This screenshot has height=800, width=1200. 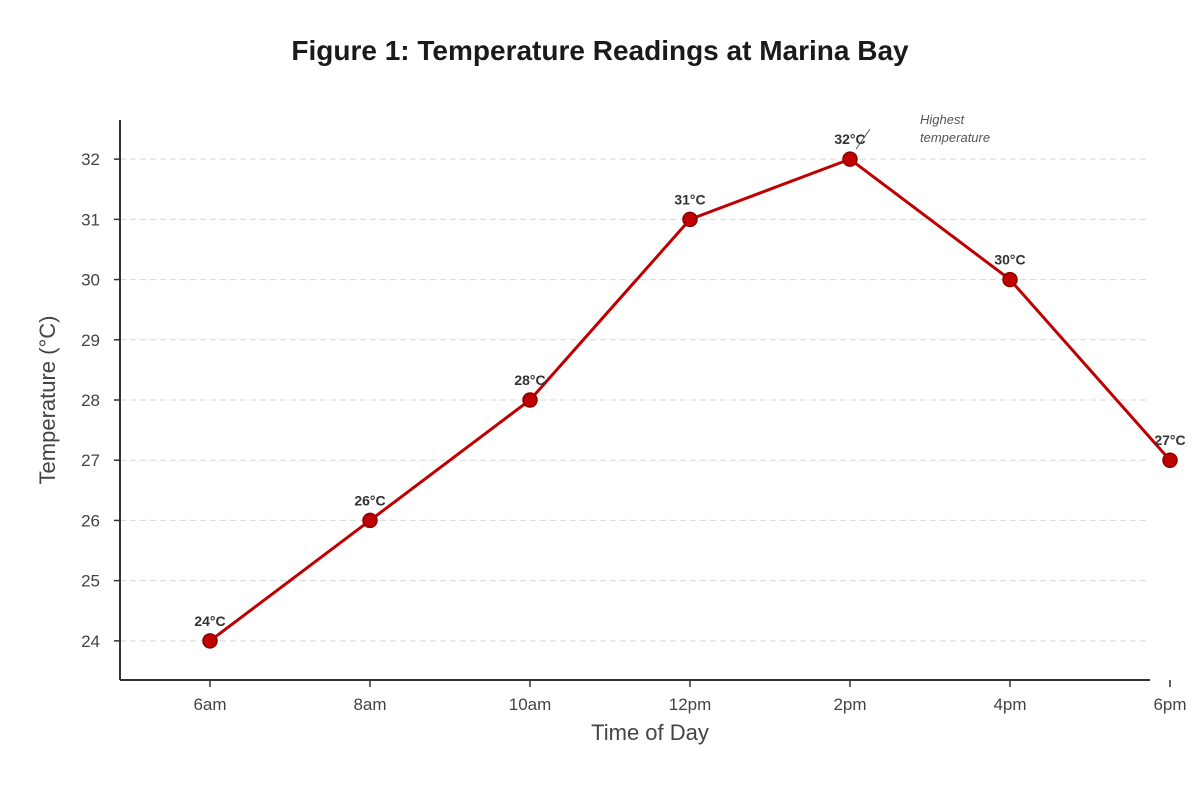 I want to click on x-tick-label: 12pm, so click(x=690, y=704).